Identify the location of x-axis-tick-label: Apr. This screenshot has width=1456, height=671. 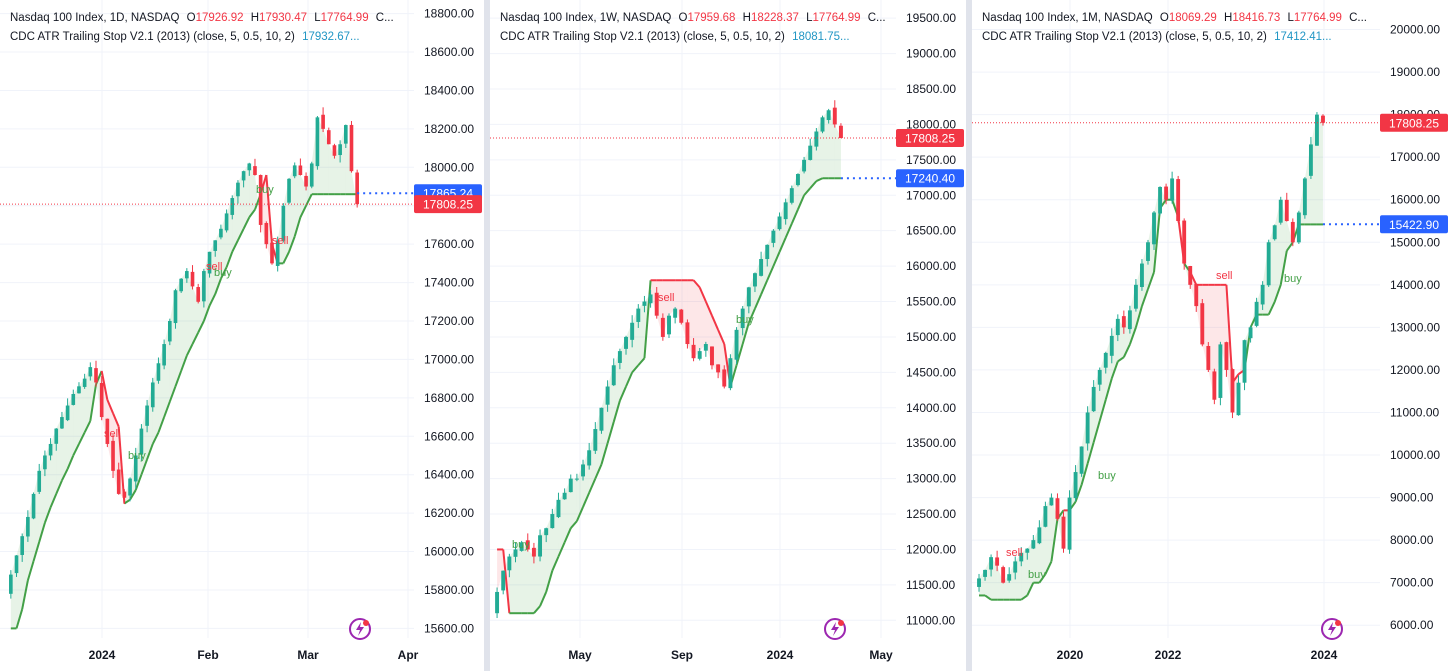
(408, 655).